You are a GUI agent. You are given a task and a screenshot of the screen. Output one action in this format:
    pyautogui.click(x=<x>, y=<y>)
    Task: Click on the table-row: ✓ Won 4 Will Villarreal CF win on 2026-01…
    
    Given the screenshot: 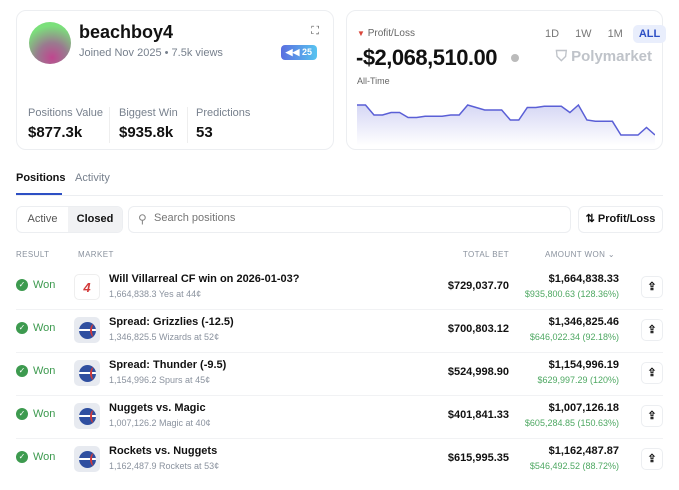 What is the action you would take?
    pyautogui.click(x=339, y=287)
    